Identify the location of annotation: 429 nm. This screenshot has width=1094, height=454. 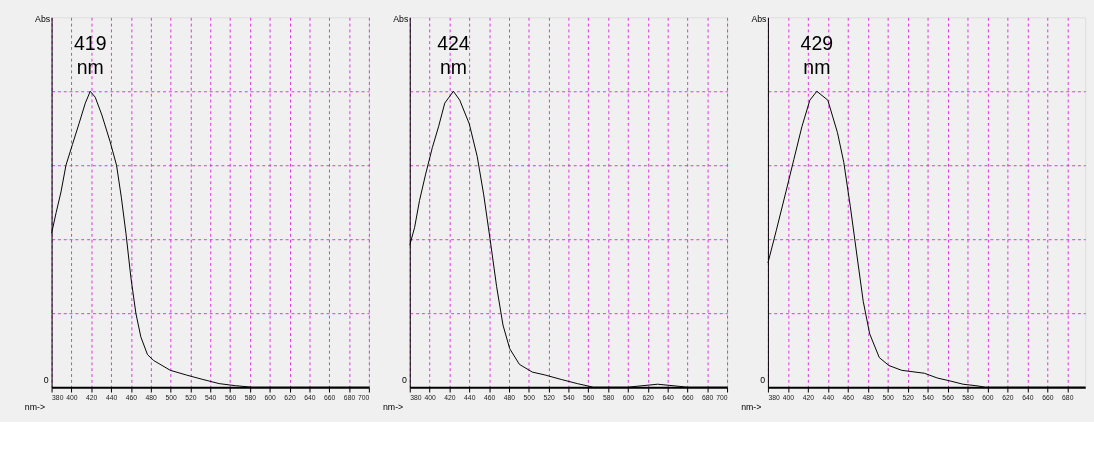
(817, 55).